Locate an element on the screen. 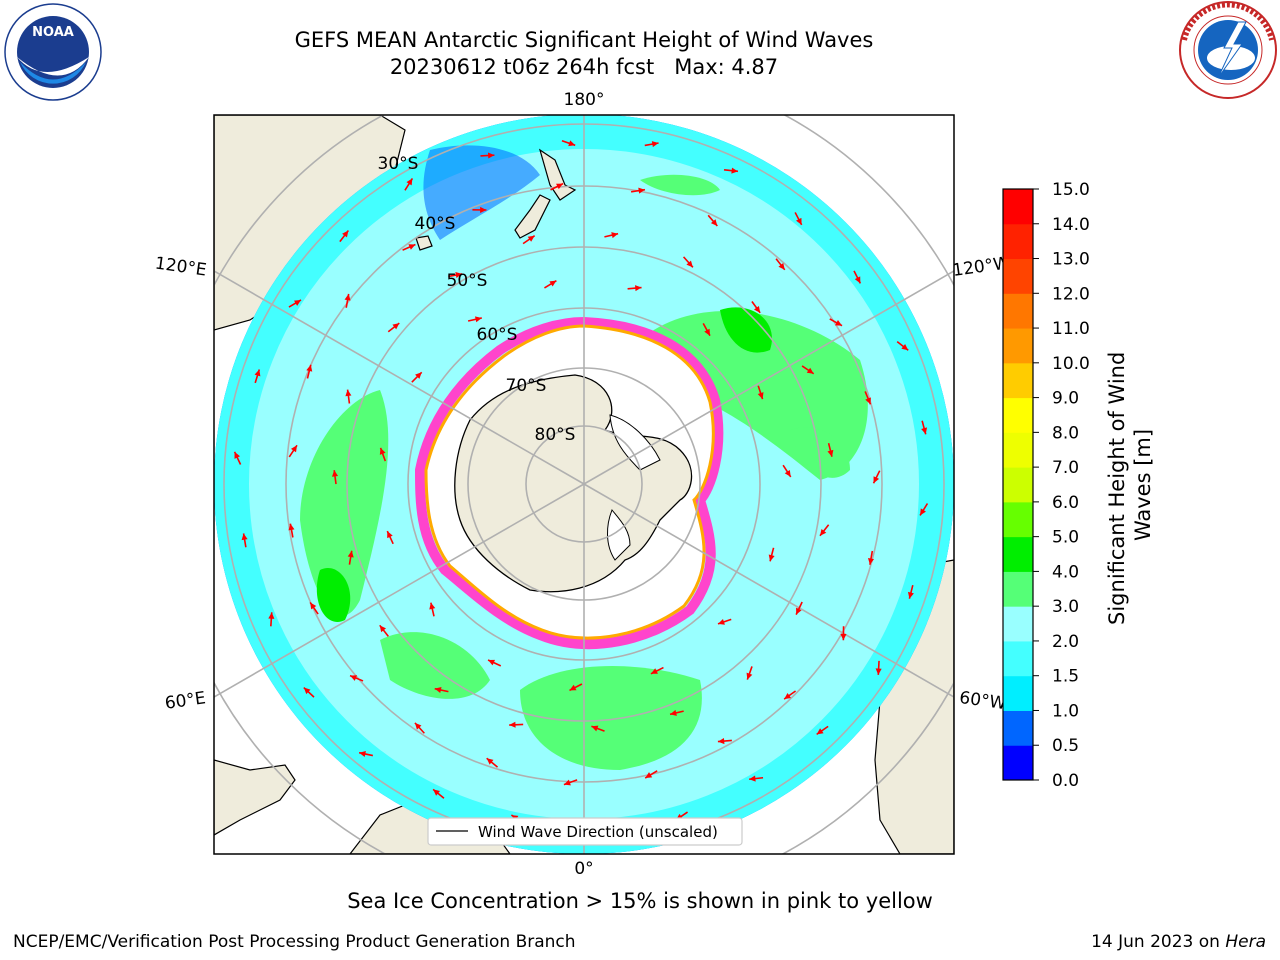 The width and height of the screenshot is (1280, 960). date-stamp: 14 Jun 2023 on Hera is located at coordinates (1178, 942).